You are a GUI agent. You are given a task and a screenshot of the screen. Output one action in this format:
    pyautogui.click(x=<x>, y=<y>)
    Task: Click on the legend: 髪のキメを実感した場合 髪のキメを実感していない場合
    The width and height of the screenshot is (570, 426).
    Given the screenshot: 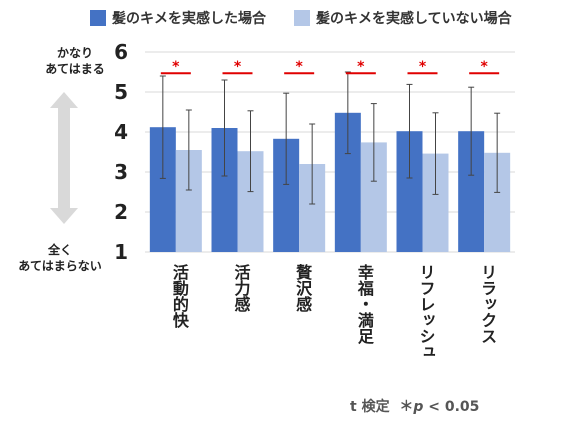 What is the action you would take?
    pyautogui.click(x=301, y=18)
    